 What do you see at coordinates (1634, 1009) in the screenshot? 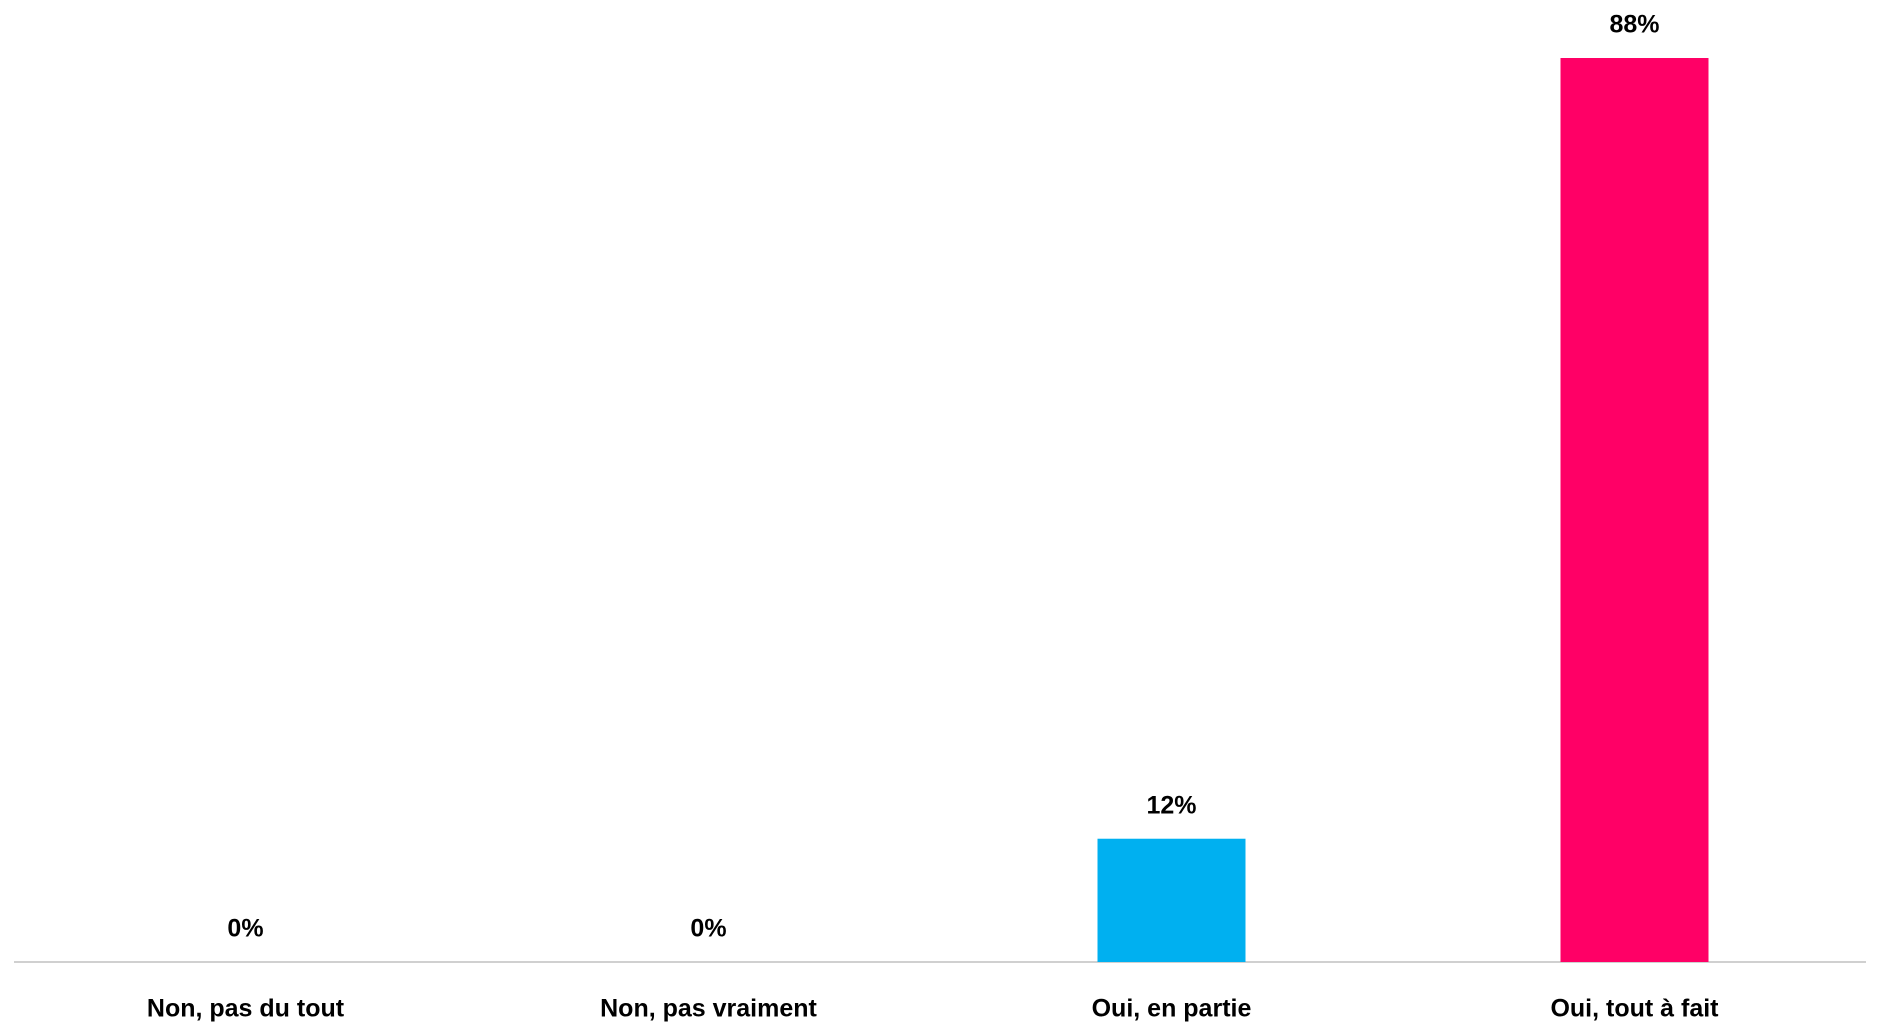
I see `x-tick-label: Oui, tout à fait` at bounding box center [1634, 1009].